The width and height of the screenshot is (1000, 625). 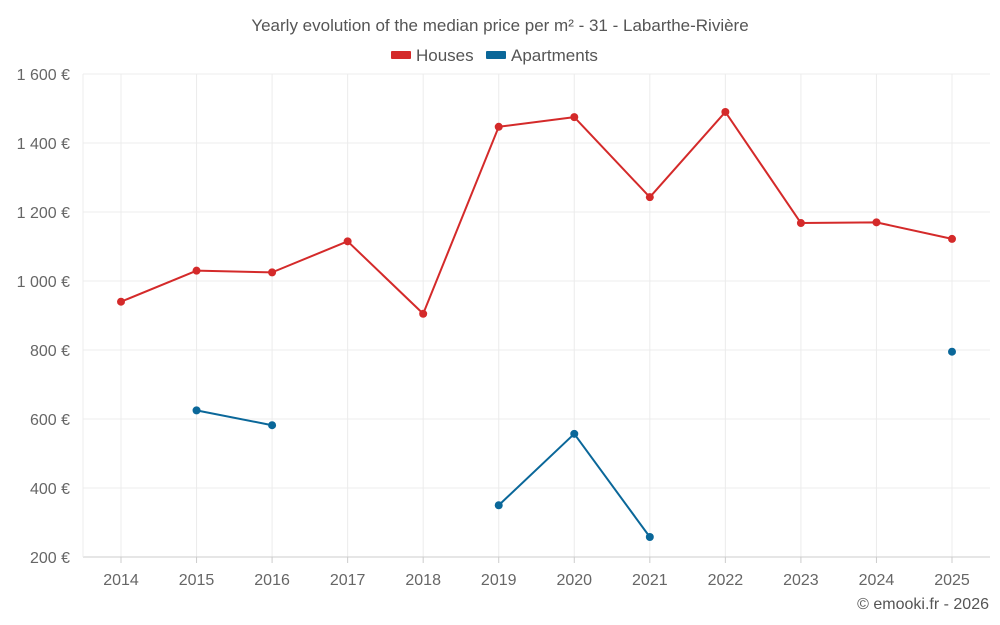 I want to click on legend: Houses Apartments, so click(x=494, y=55).